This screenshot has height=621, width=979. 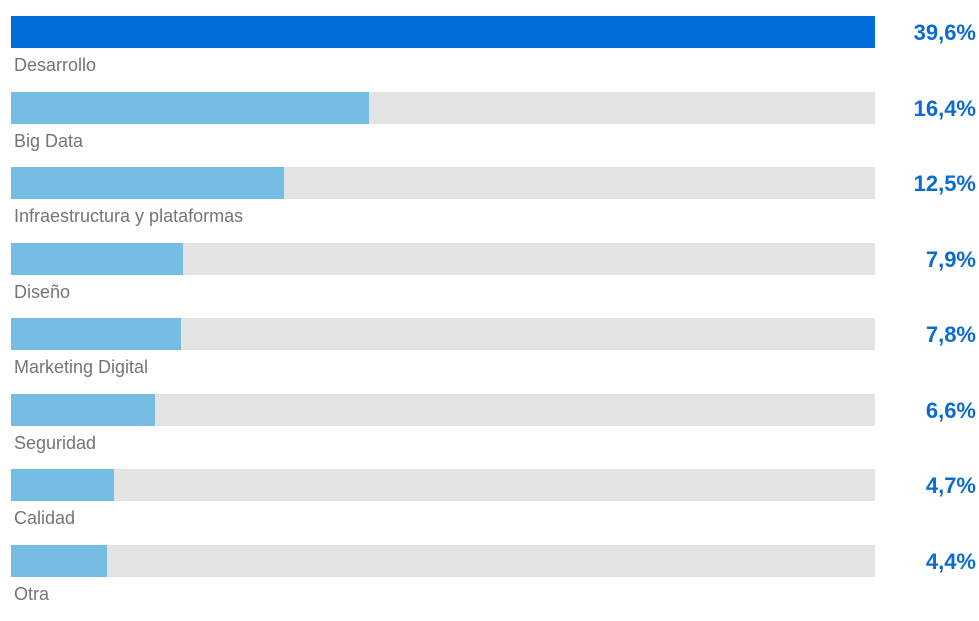 I want to click on bar-row: 4,7% Calidad, so click(x=489, y=507).